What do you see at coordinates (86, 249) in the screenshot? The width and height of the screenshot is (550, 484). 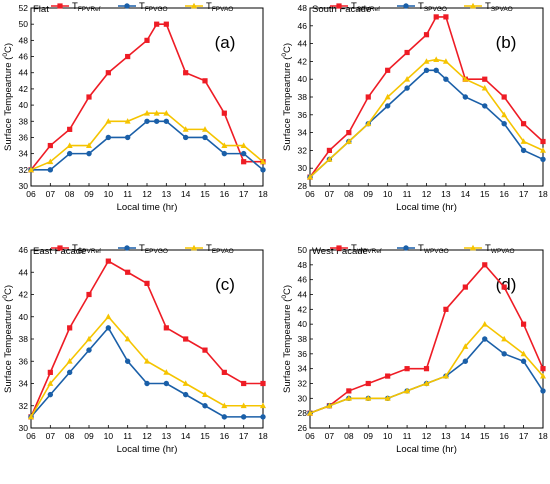 I see `legend-label: TEPVRef` at bounding box center [86, 249].